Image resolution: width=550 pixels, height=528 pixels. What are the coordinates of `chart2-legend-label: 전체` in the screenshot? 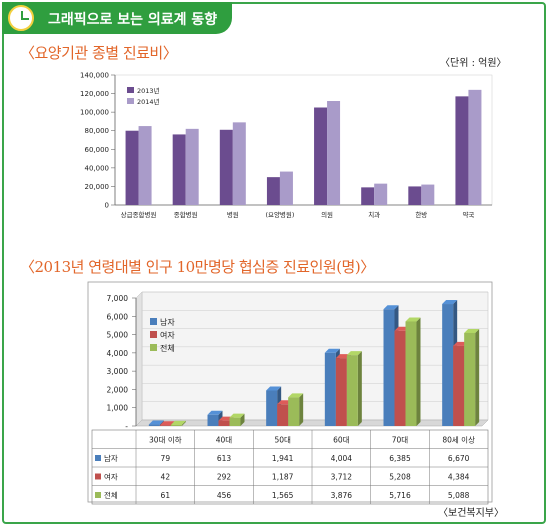 It's located at (167, 348).